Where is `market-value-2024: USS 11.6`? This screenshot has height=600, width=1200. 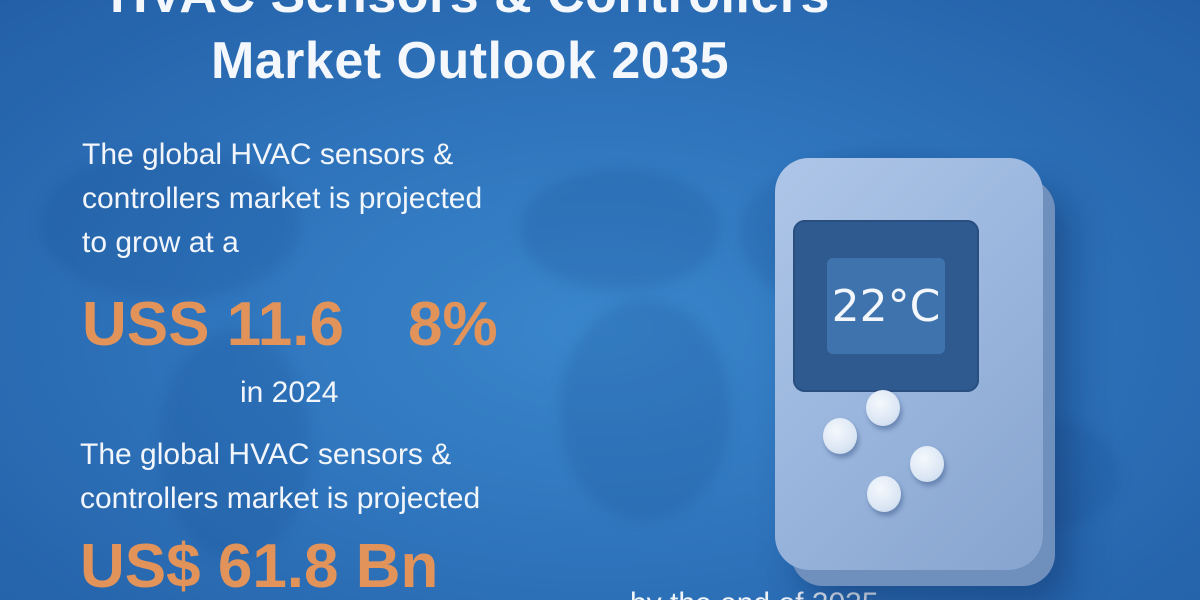
market-value-2024: USS 11.6 is located at coordinates (213, 324).